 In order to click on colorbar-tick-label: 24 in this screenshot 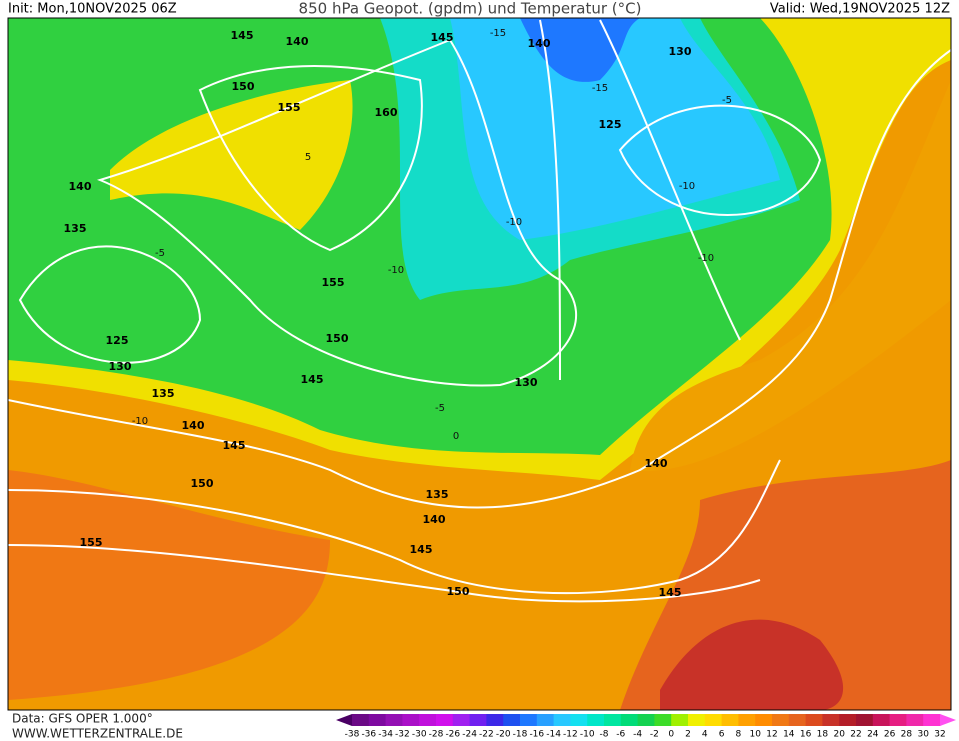, I will do `click(873, 735)`.